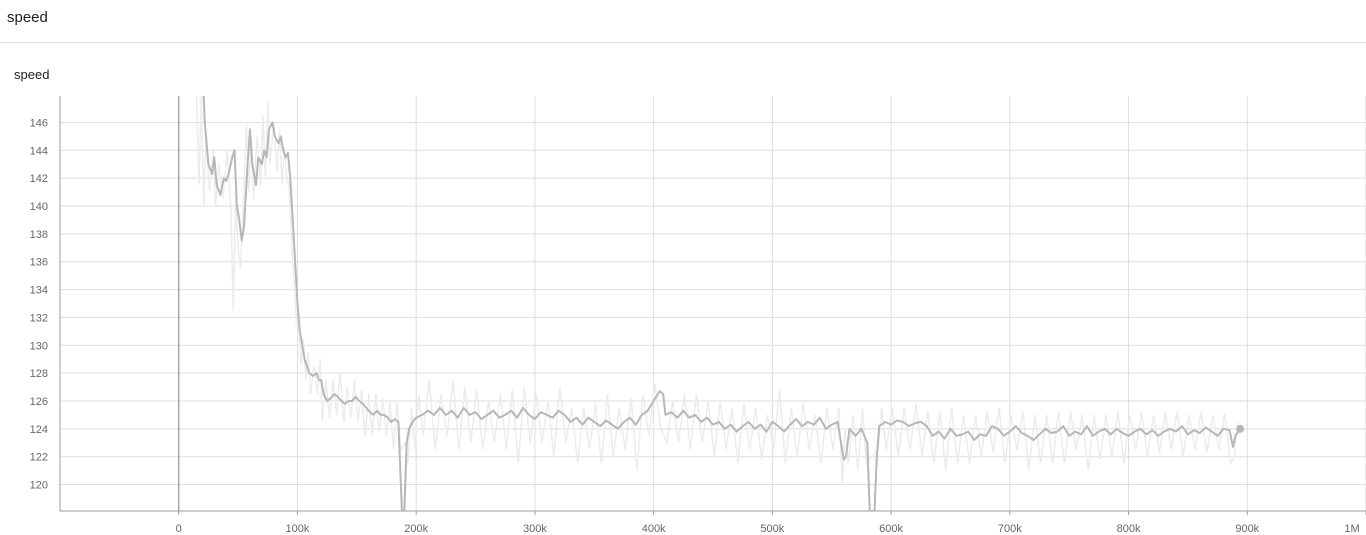 The image size is (1366, 535). Describe the element at coordinates (27, 17) in the screenshot. I see `section-title: speed` at that location.